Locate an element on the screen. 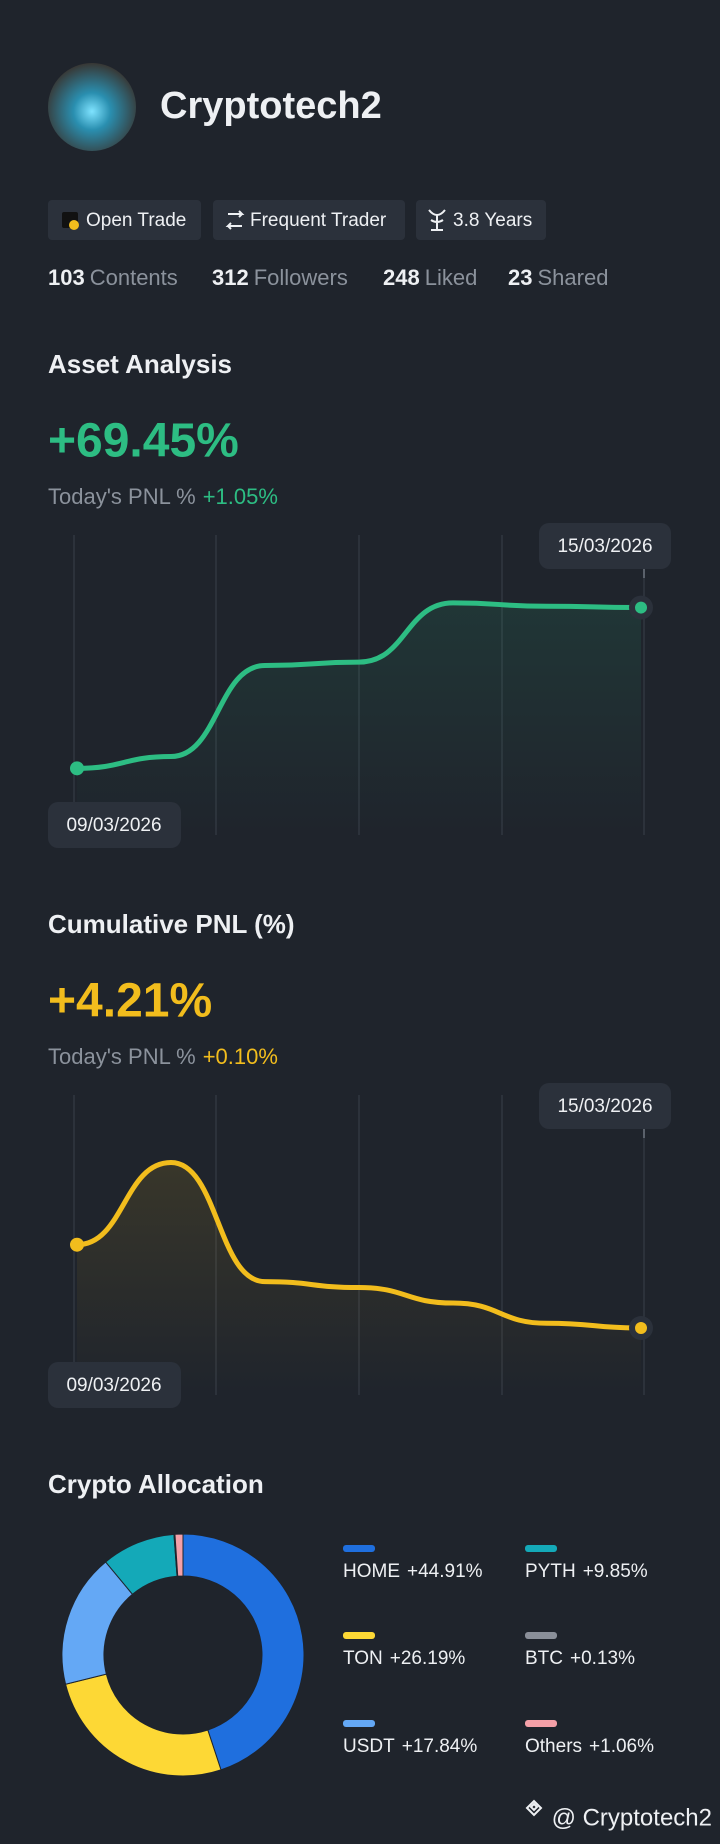 This screenshot has width=720, height=1844. watermark-text: @ Cryptotech2 is located at coordinates (632, 1817).